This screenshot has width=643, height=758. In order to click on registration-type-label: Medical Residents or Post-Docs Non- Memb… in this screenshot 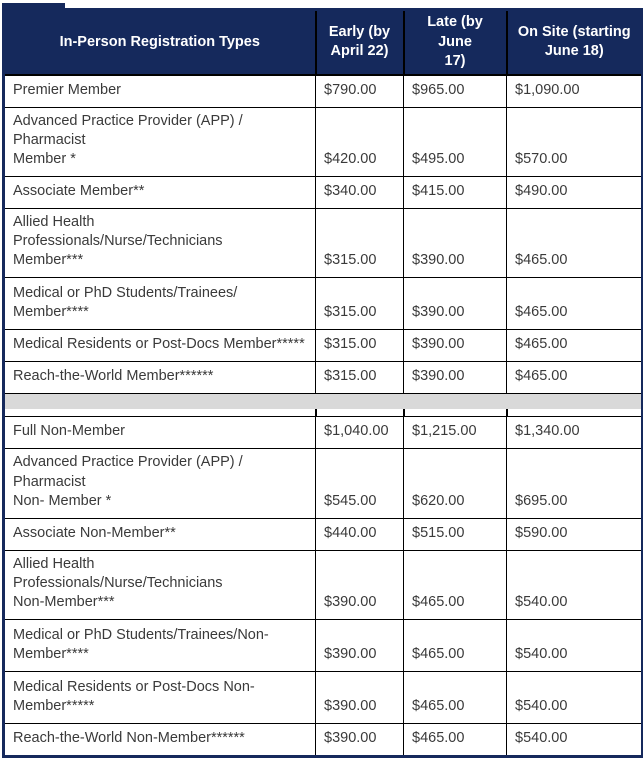, I will do `click(159, 698)`.